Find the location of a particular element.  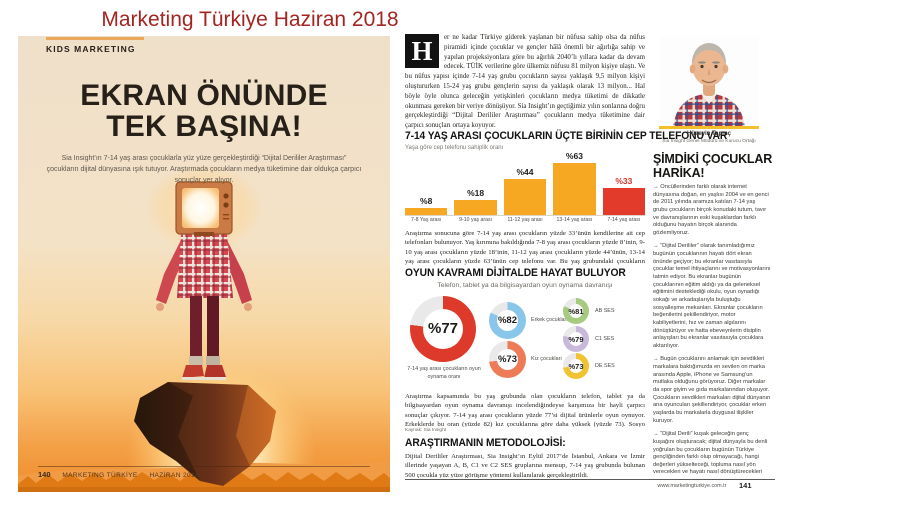

expert-heading-line2: HARİKA! is located at coordinates (679, 173).